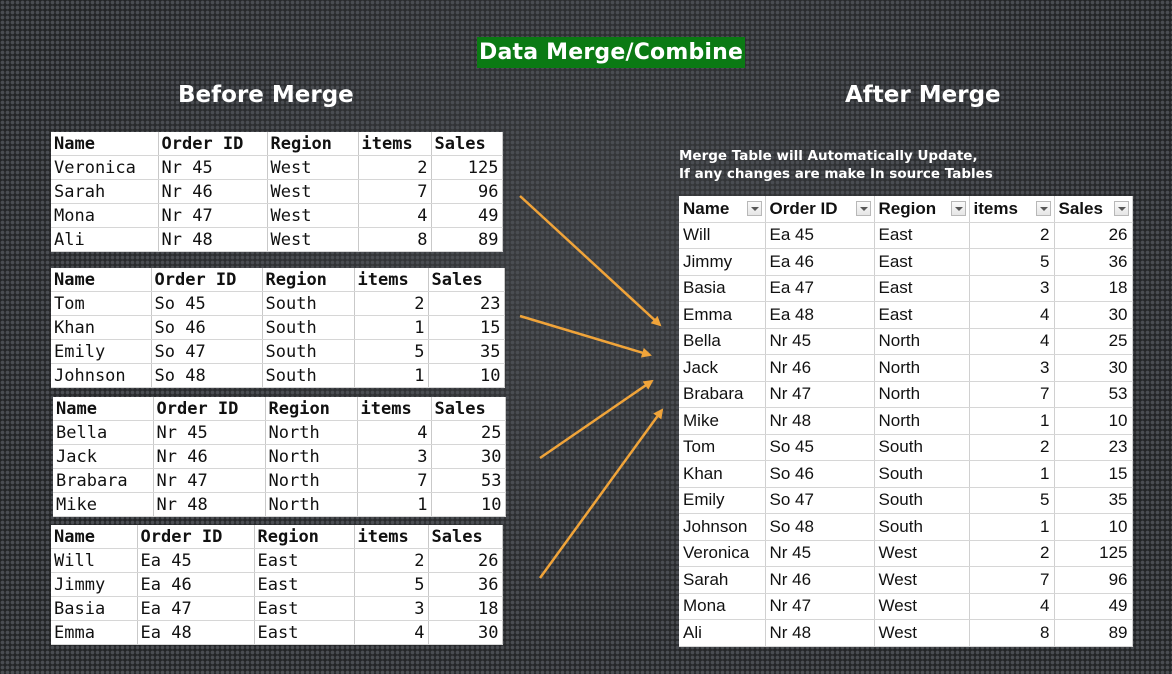 Image resolution: width=1172 pixels, height=674 pixels. Describe the element at coordinates (279, 480) in the screenshot. I see `table-row: Brabara Nr 47 North 7 53` at that location.